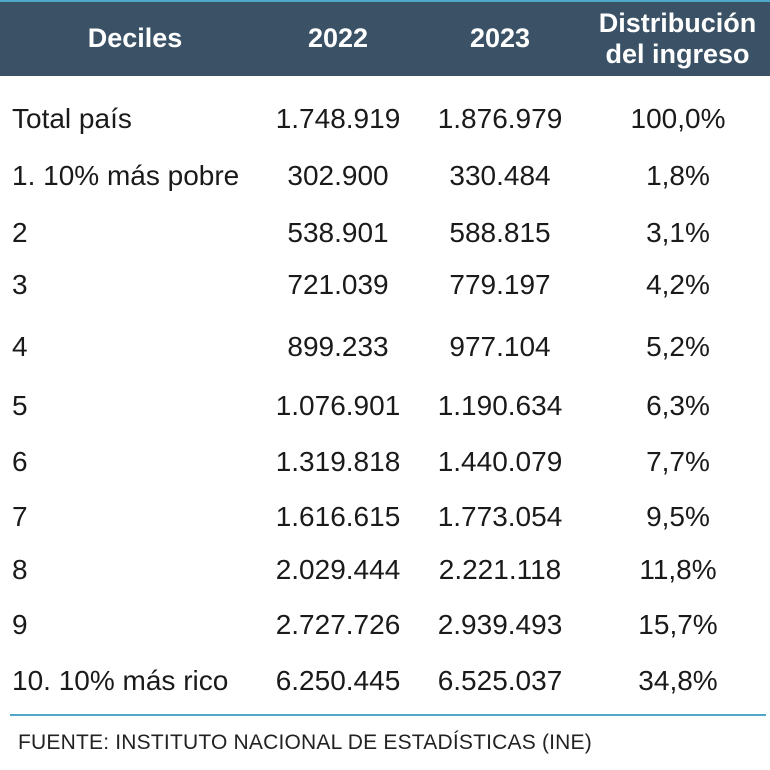 The image size is (770, 770). I want to click on value-2023: 2.221.118, so click(500, 569).